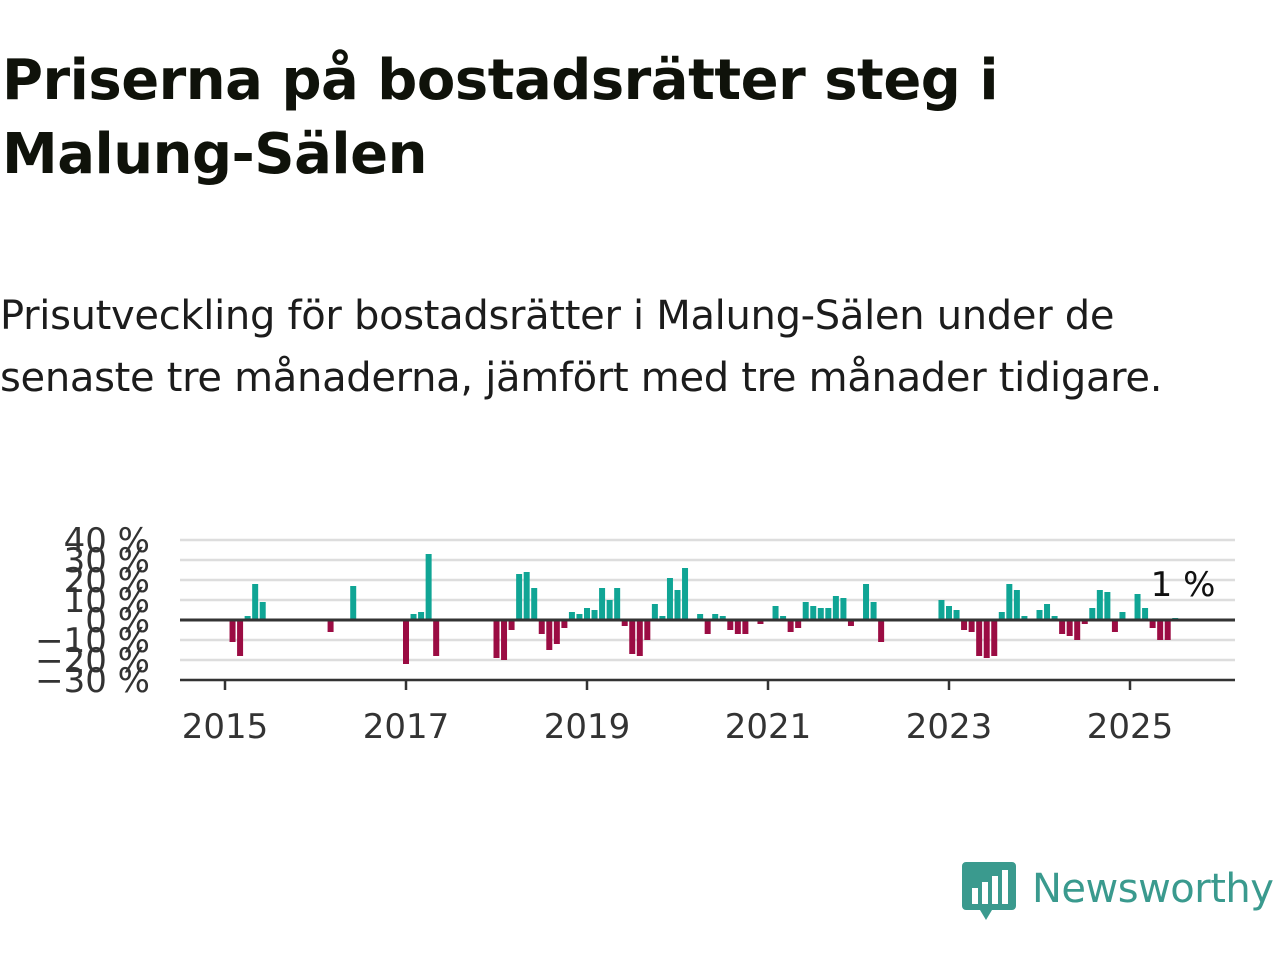 This screenshot has width=1280, height=960. I want to click on bars, so click(704, 609).